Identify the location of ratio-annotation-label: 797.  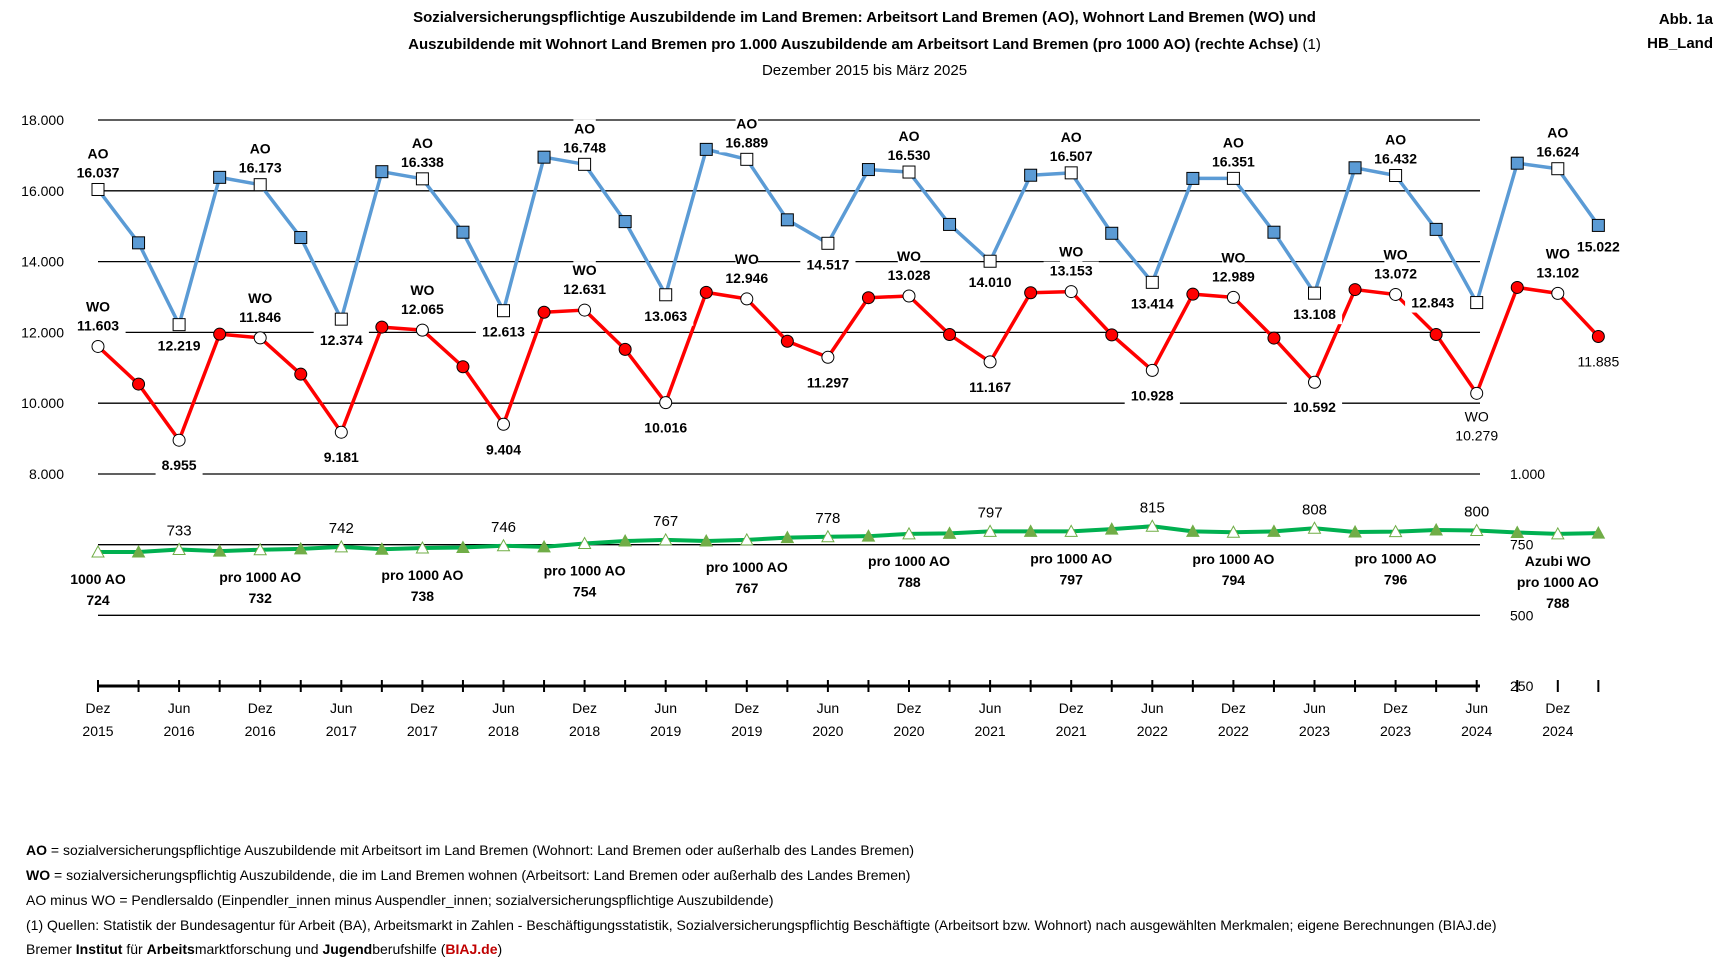
(1072, 579).